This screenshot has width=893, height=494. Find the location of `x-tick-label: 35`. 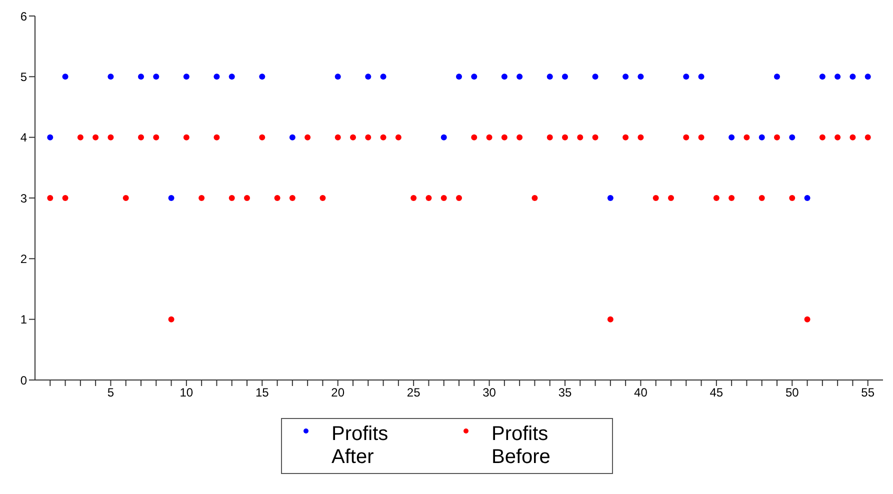

x-tick-label: 35 is located at coordinates (565, 393).